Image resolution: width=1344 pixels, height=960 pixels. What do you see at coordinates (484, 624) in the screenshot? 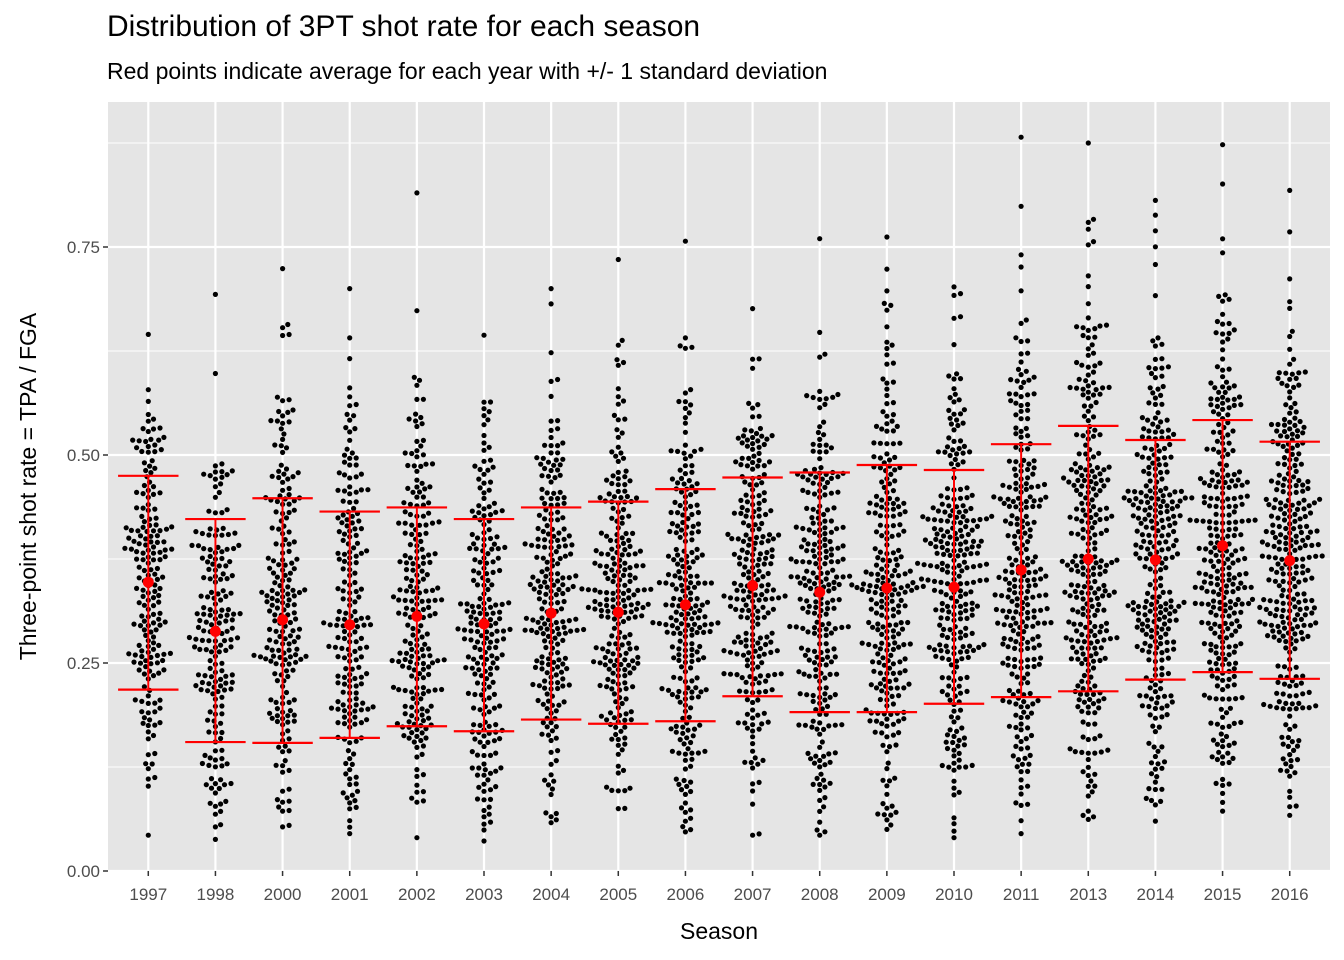
I see `mean-point-2003` at bounding box center [484, 624].